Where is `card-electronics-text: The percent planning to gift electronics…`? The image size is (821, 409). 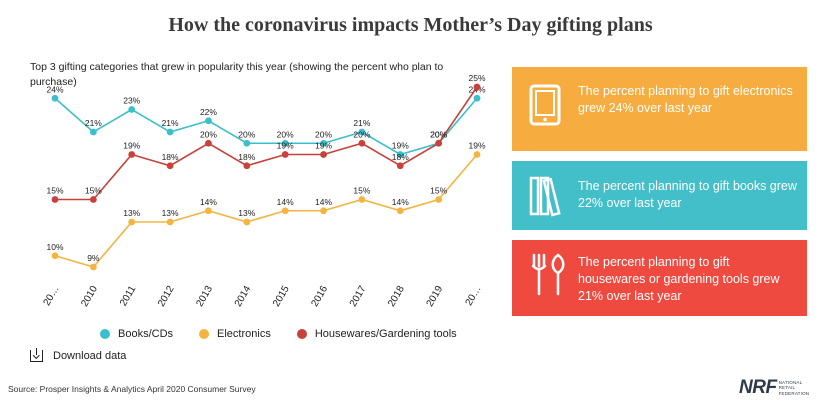
card-electronics-text: The percent planning to gift electronics… is located at coordinates (685, 99).